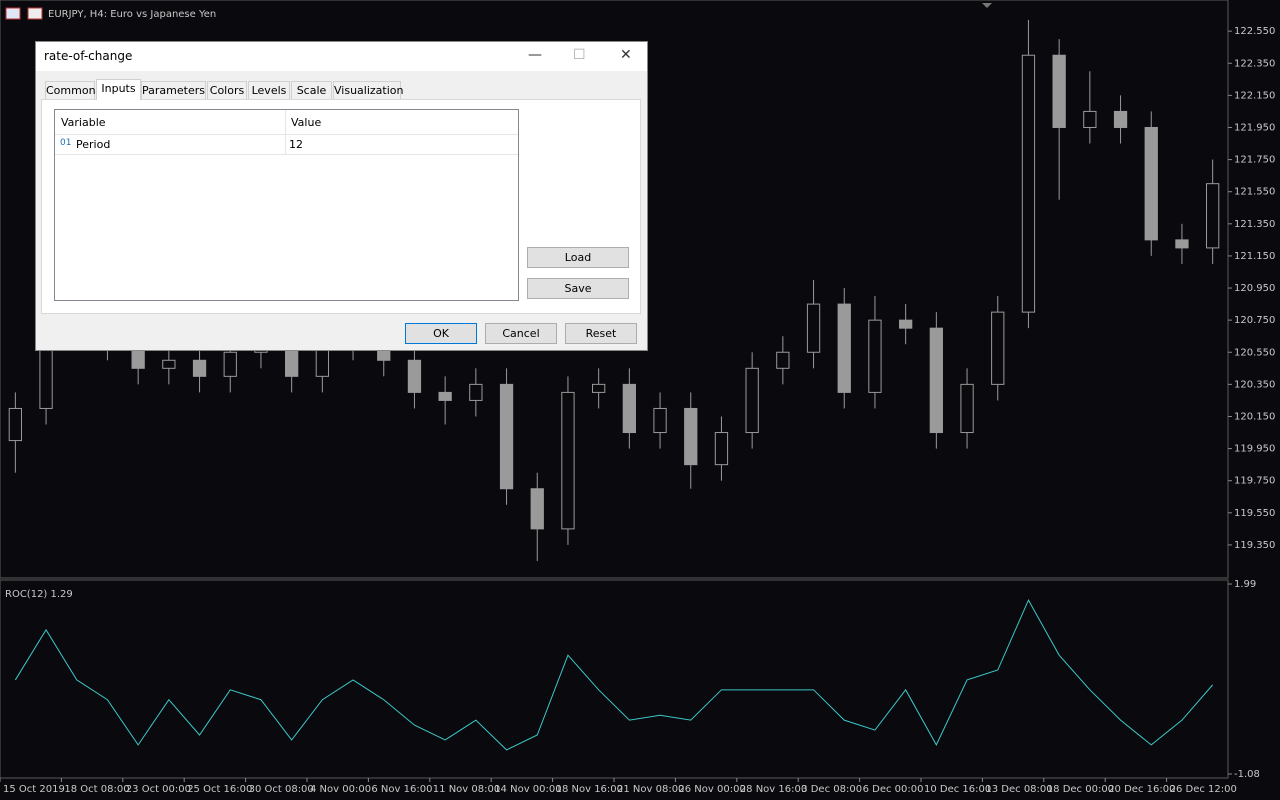  I want to click on tab: Visualization, so click(368, 90).